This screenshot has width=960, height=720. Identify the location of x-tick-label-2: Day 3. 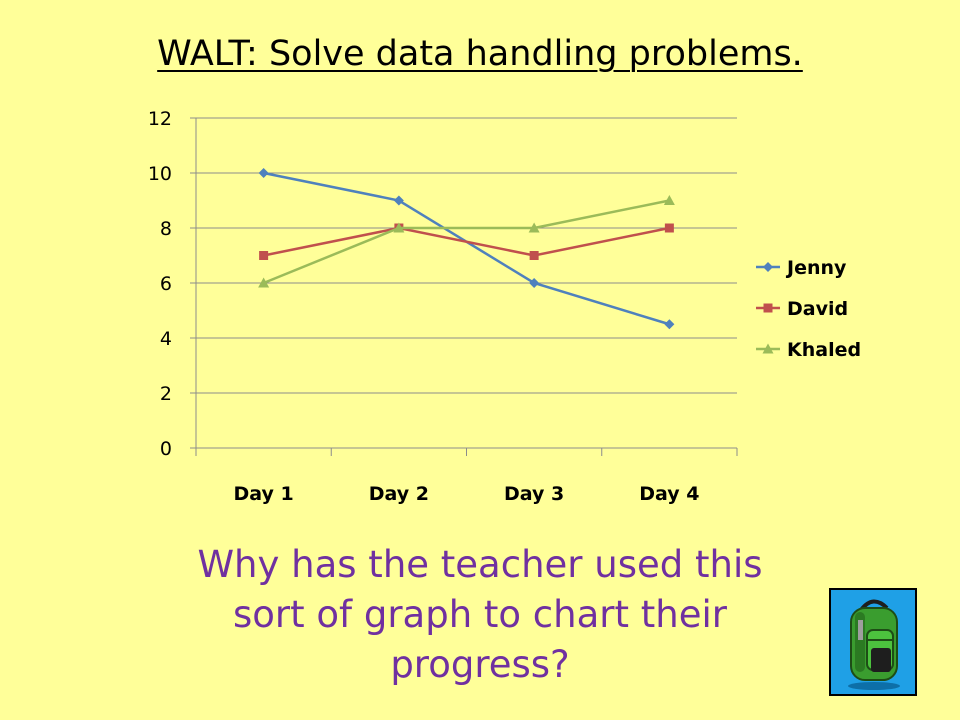
(534, 494).